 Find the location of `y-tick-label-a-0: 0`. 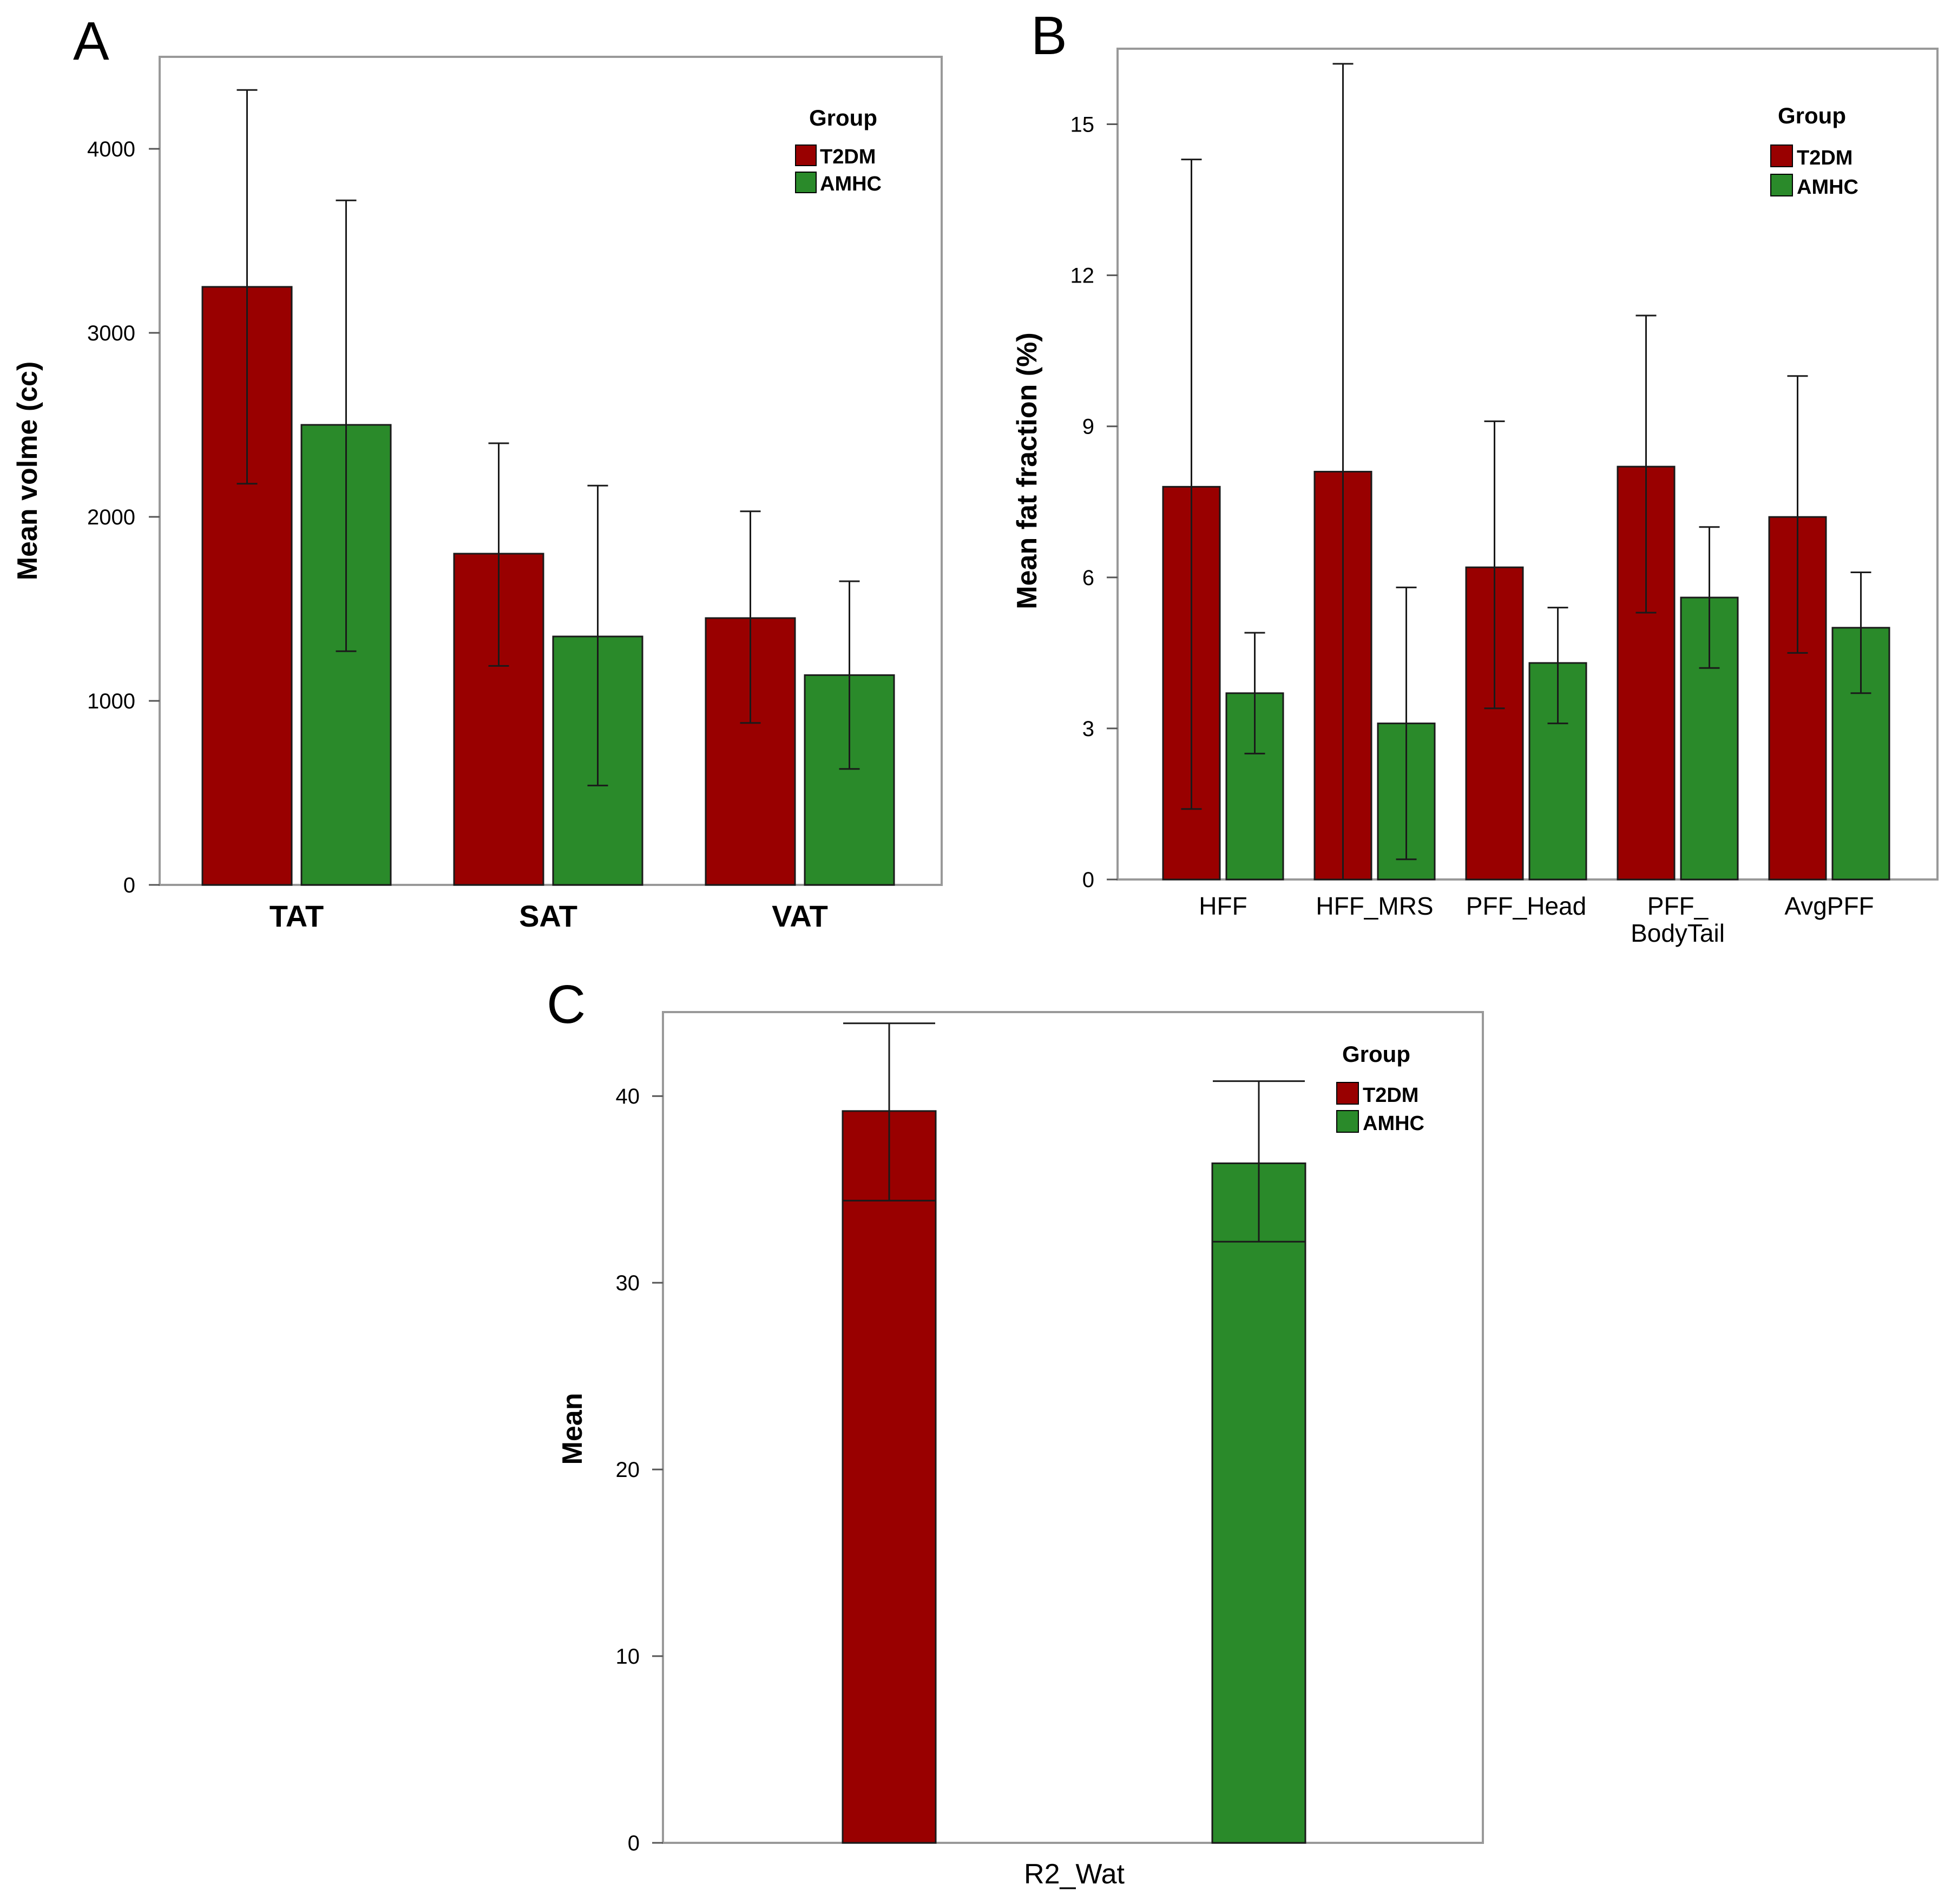

y-tick-label-a-0: 0 is located at coordinates (129, 885).